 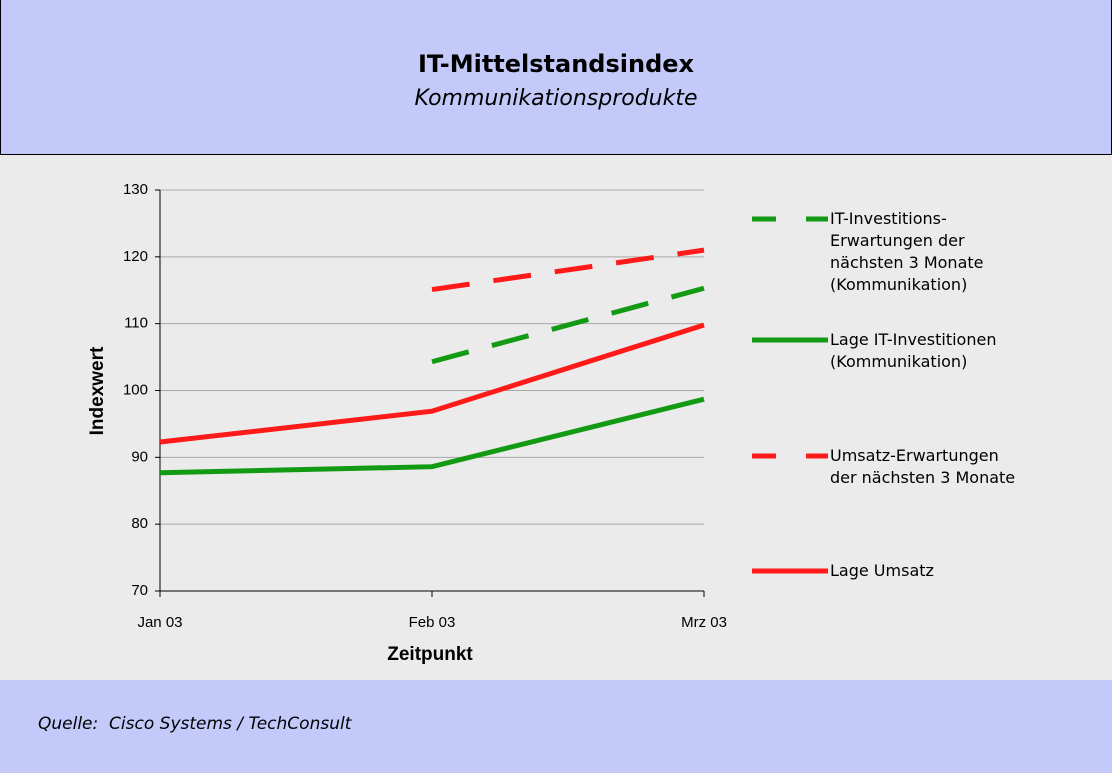 What do you see at coordinates (704, 622) in the screenshot?
I see `x-tick-label: Mrz 03` at bounding box center [704, 622].